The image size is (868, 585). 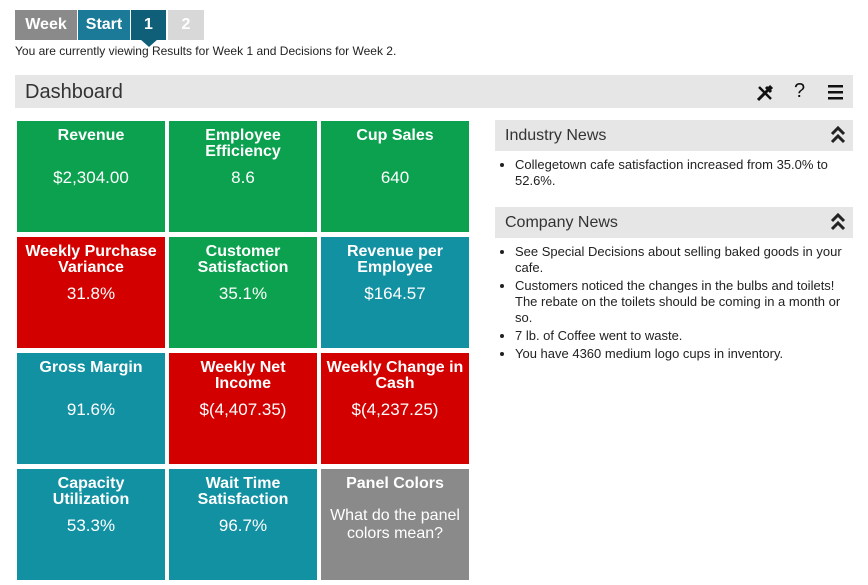 I want to click on news-item: 7 lb. of Coffee went to waste., so click(x=684, y=336).